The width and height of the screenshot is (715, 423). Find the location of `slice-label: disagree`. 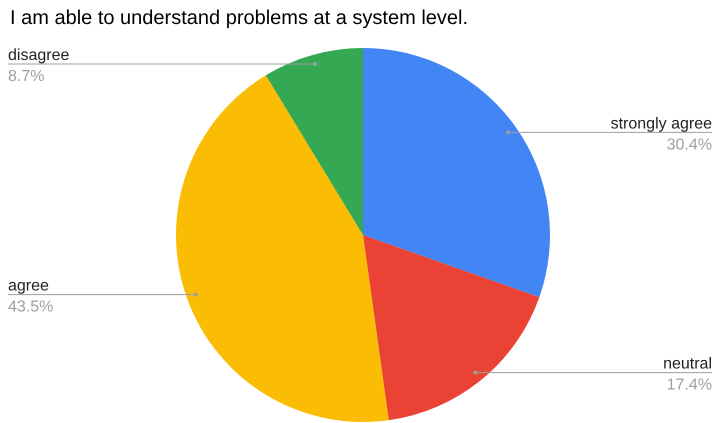

slice-label: disagree is located at coordinates (39, 55).